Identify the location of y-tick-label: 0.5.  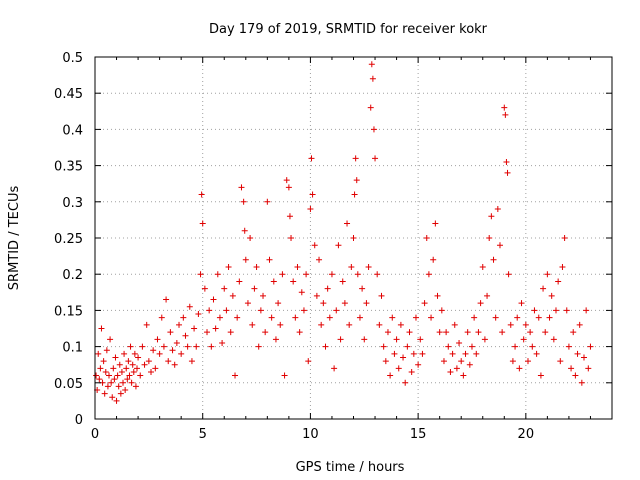
(72, 58).